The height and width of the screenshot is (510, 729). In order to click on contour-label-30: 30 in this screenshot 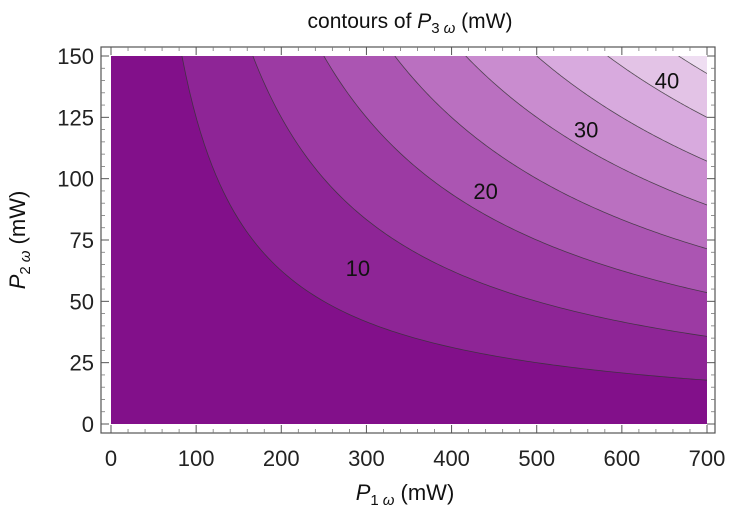, I will do `click(586, 130)`.